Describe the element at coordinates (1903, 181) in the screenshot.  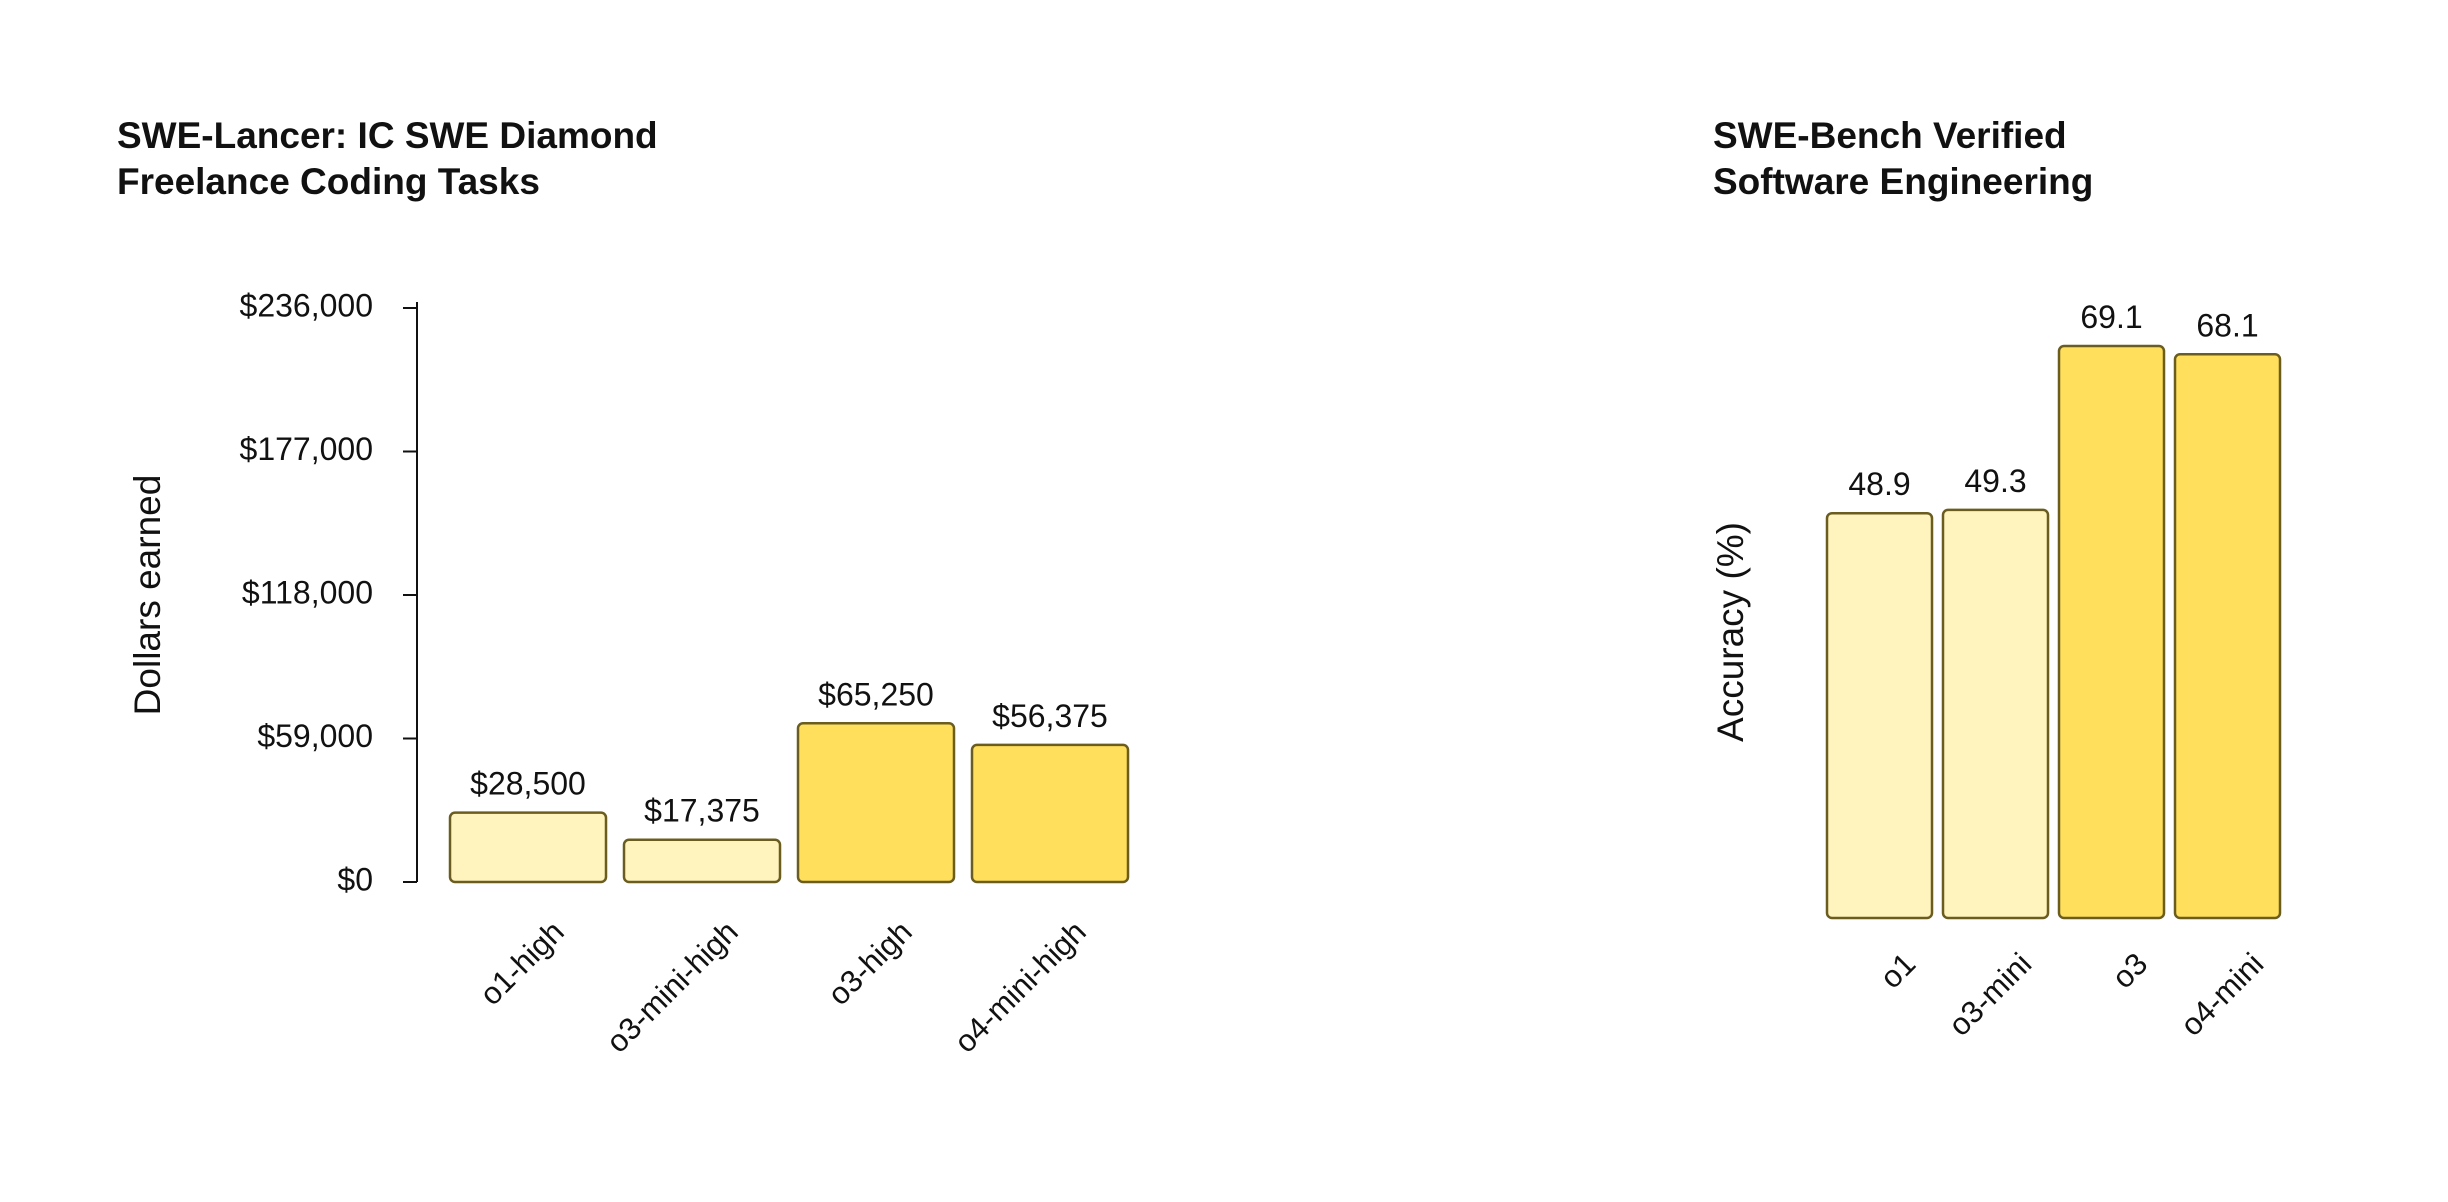
I see `chart-2-title-line-2: Software Engineering` at that location.